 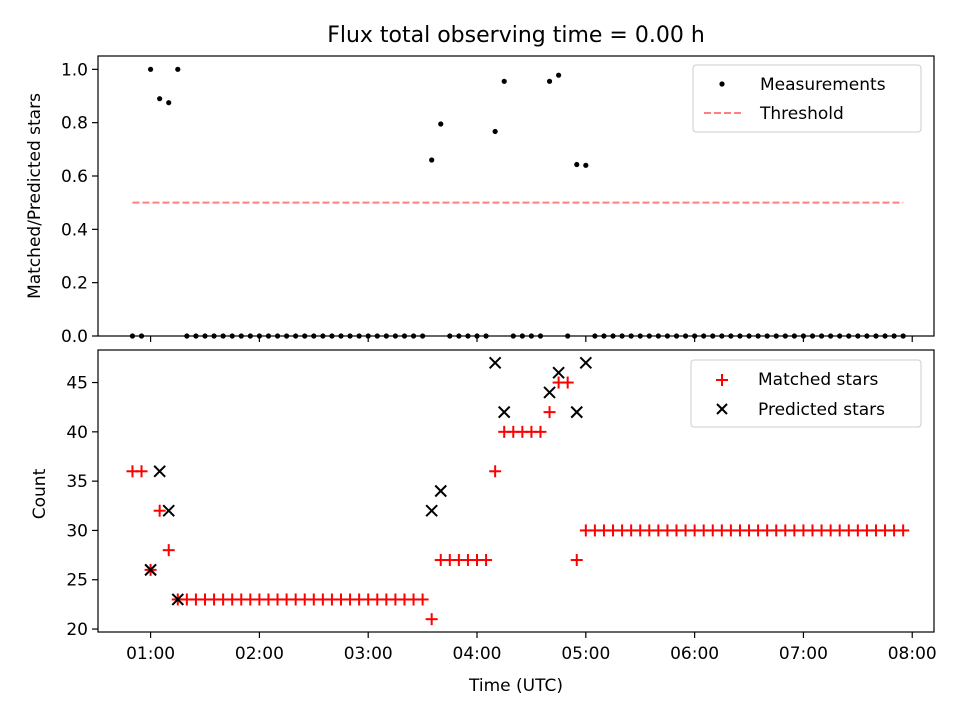 What do you see at coordinates (818, 380) in the screenshot?
I see `legend-matched-label: Matched stars` at bounding box center [818, 380].